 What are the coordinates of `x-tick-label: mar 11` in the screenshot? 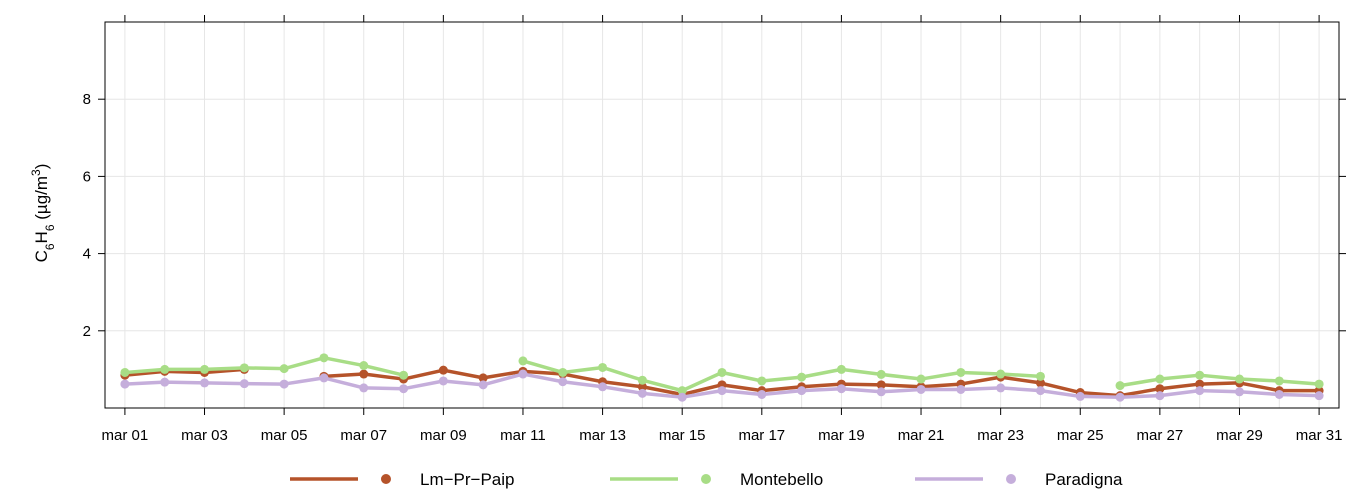 It's located at (523, 435).